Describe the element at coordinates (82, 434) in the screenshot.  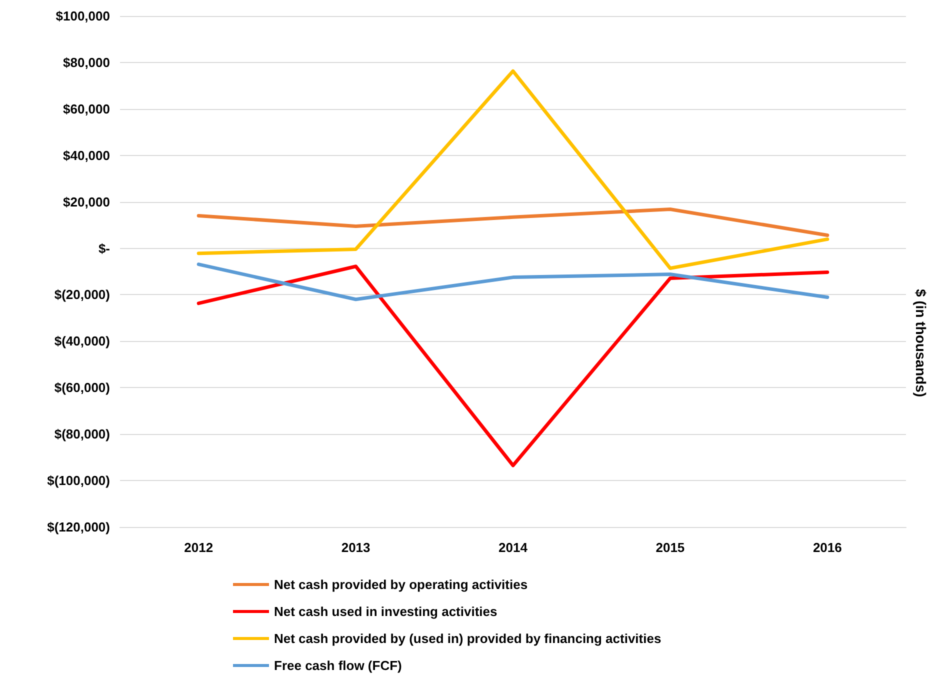
I see `y-tick-label: $(80,000)` at that location.